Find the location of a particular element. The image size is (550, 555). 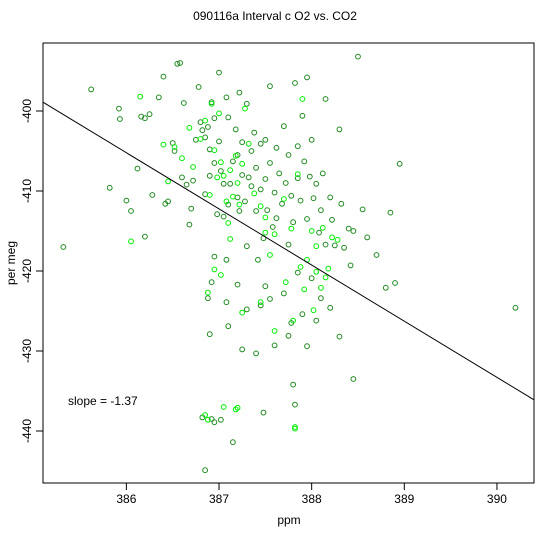

y-tick-label: -400 is located at coordinates (27, 111).